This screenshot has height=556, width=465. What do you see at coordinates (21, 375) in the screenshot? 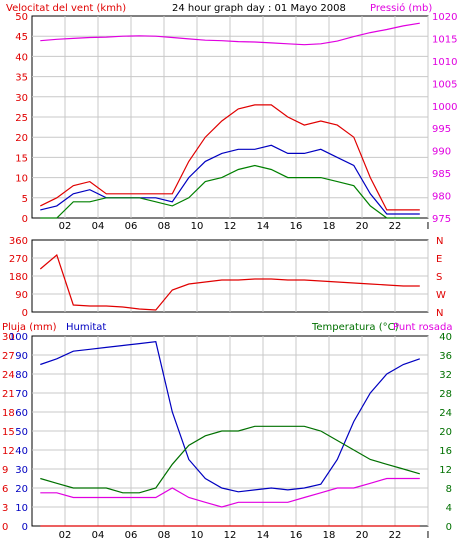
I see `humidity-ytick-8: 80` at bounding box center [21, 375].